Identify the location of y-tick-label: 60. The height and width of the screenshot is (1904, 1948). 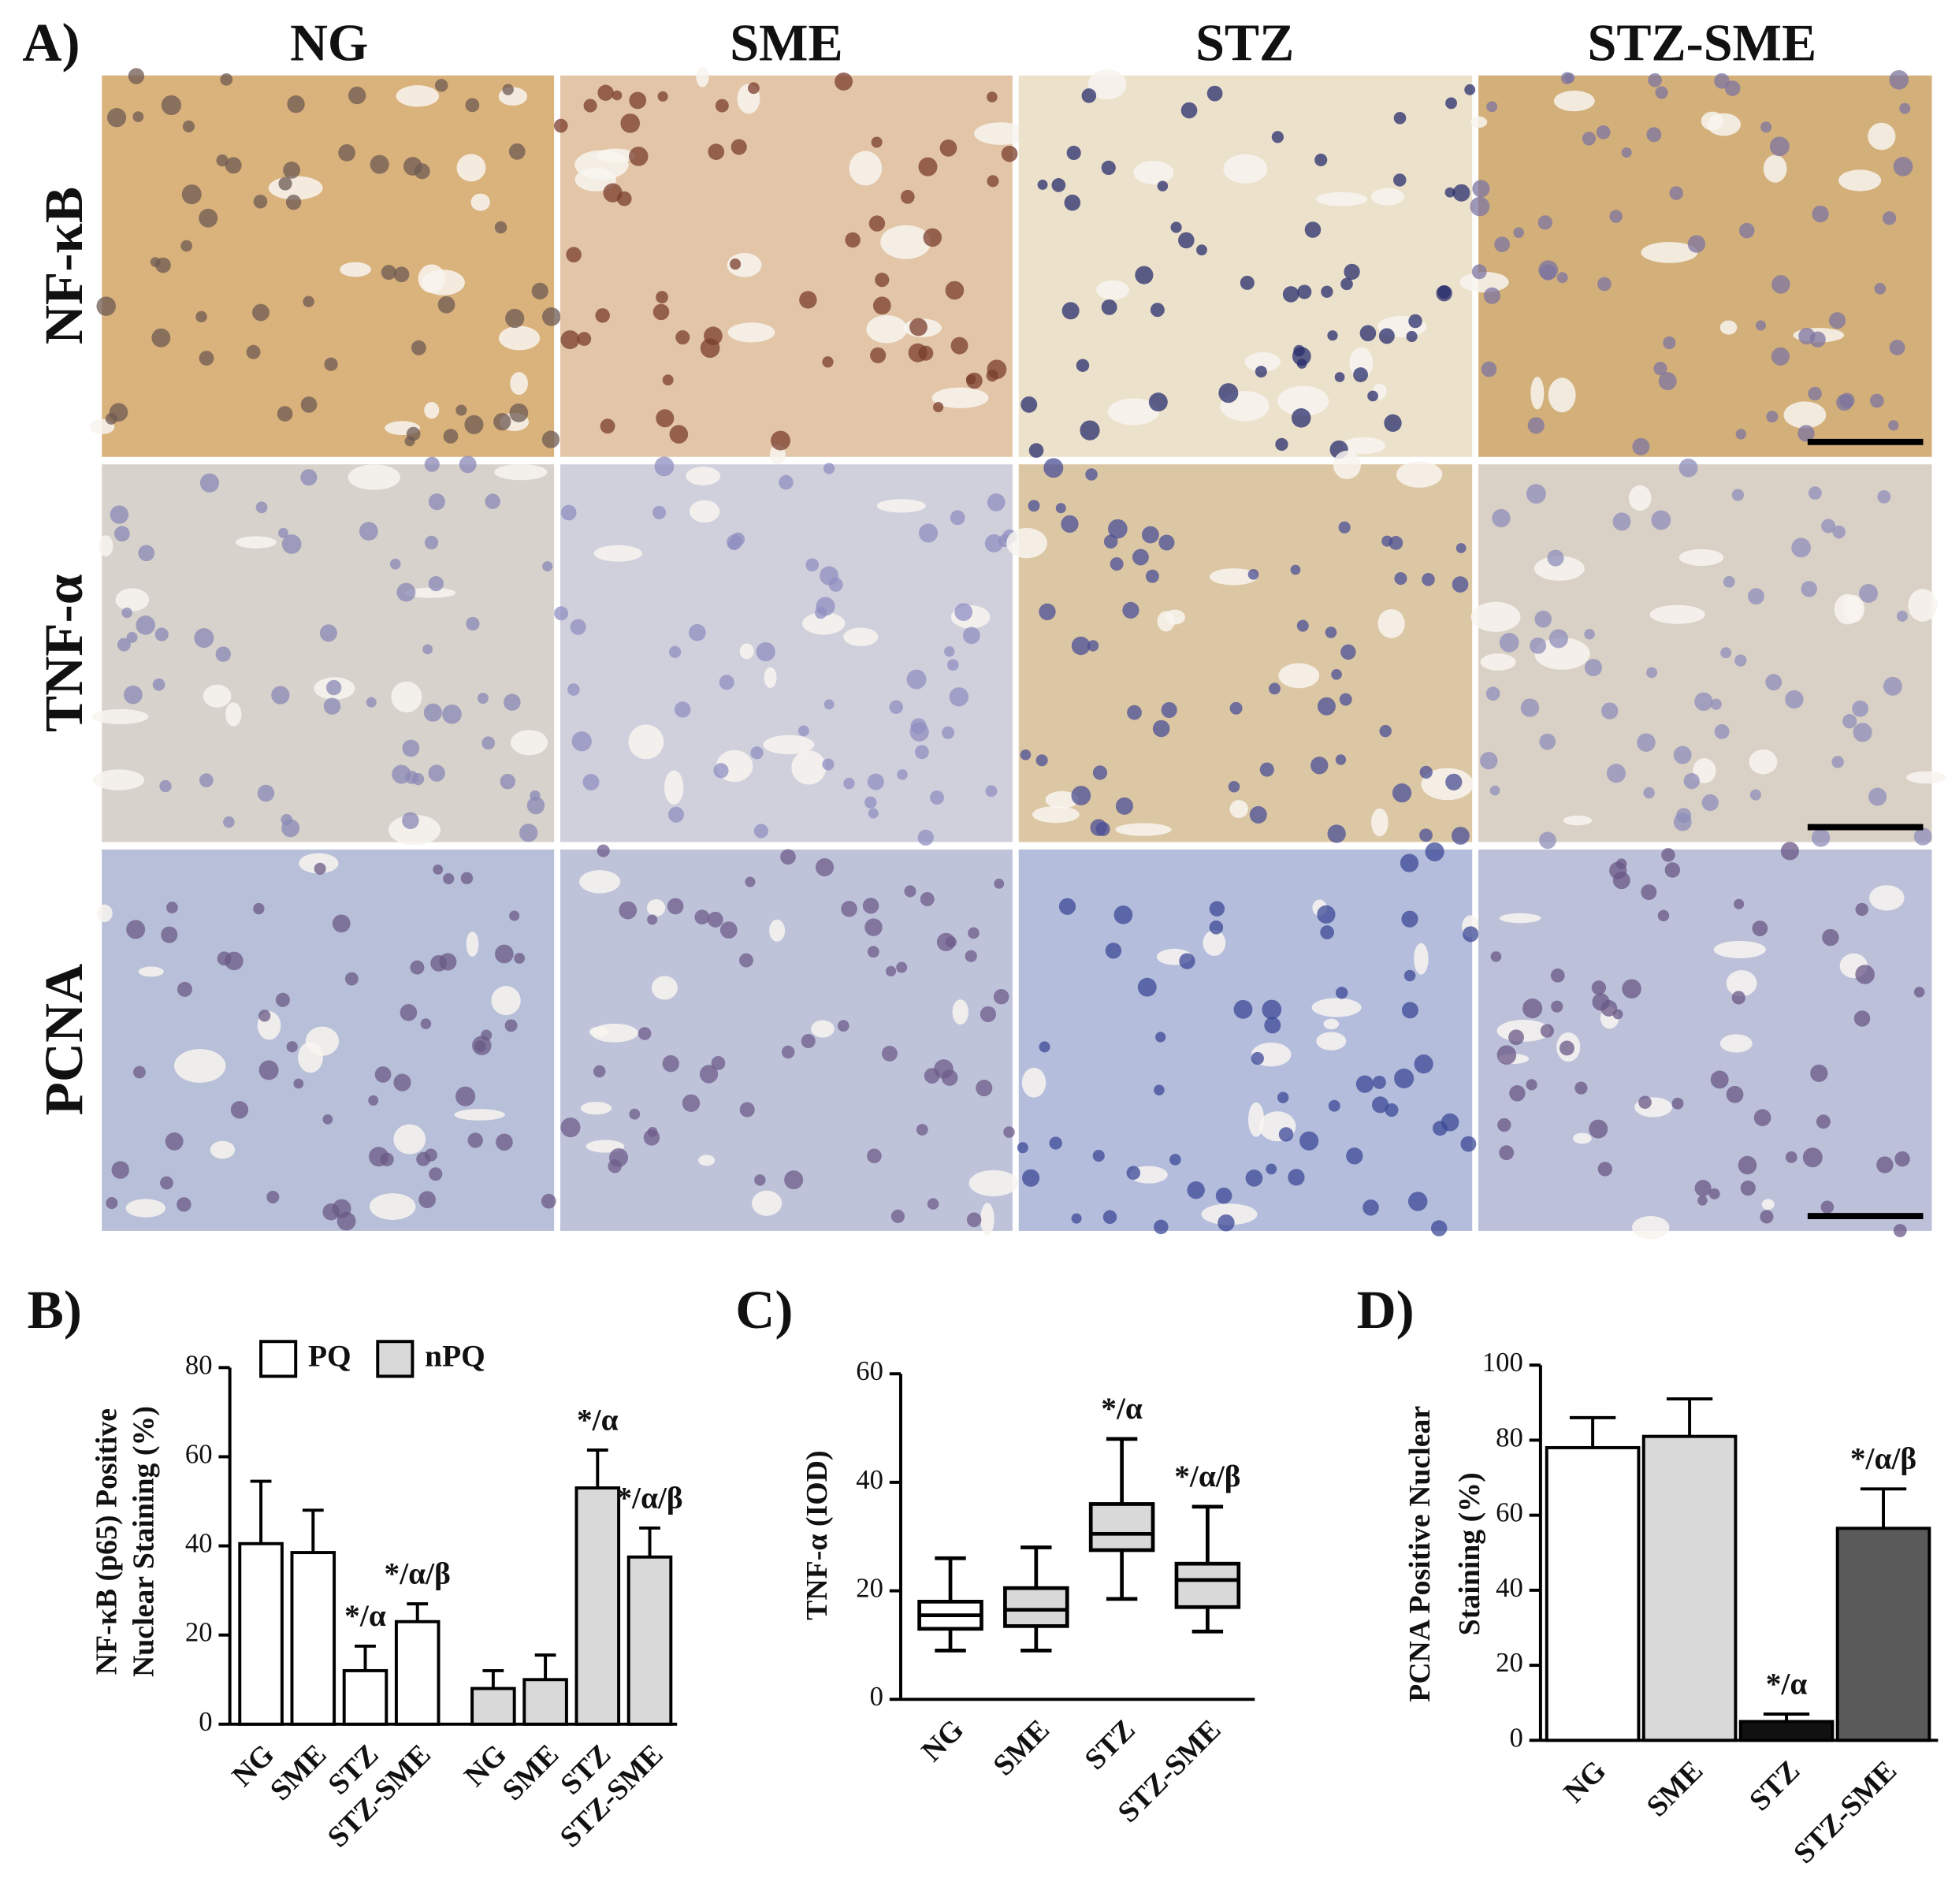
(870, 1370).